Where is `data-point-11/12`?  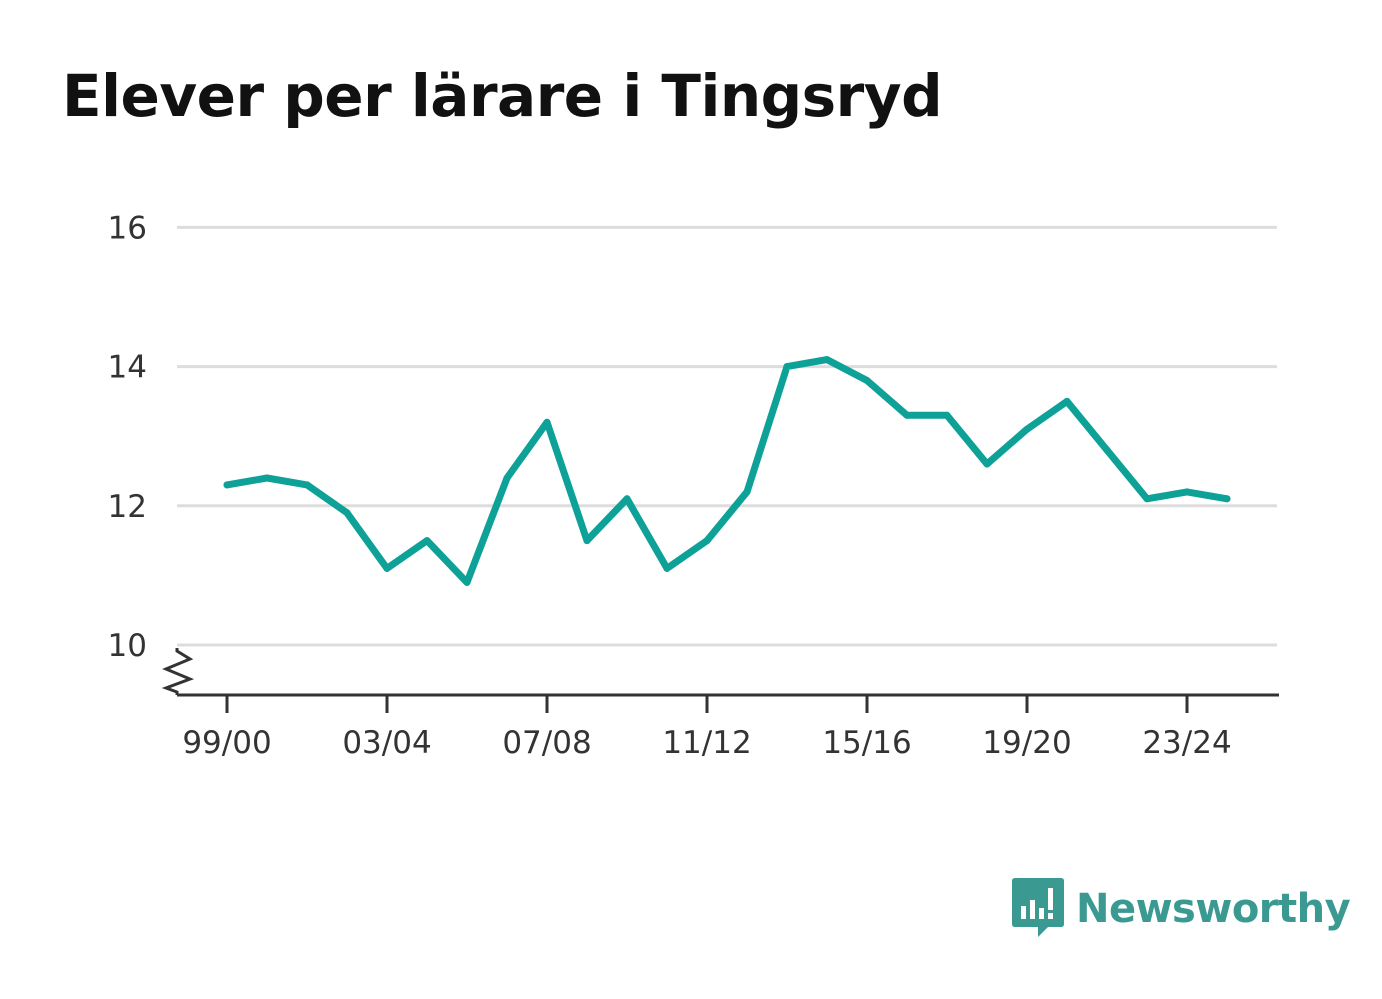
data-point-11/12 is located at coordinates (707, 541).